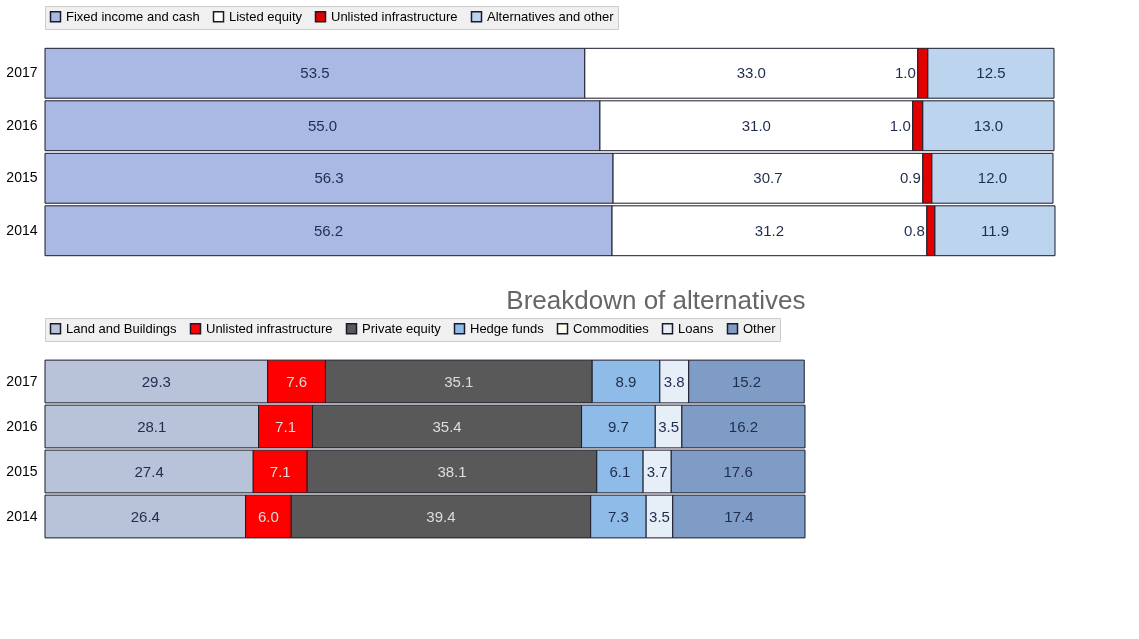 This screenshot has height=639, width=1139. What do you see at coordinates (656, 299) in the screenshot?
I see `chart-title: Breakdown of alternatives` at bounding box center [656, 299].